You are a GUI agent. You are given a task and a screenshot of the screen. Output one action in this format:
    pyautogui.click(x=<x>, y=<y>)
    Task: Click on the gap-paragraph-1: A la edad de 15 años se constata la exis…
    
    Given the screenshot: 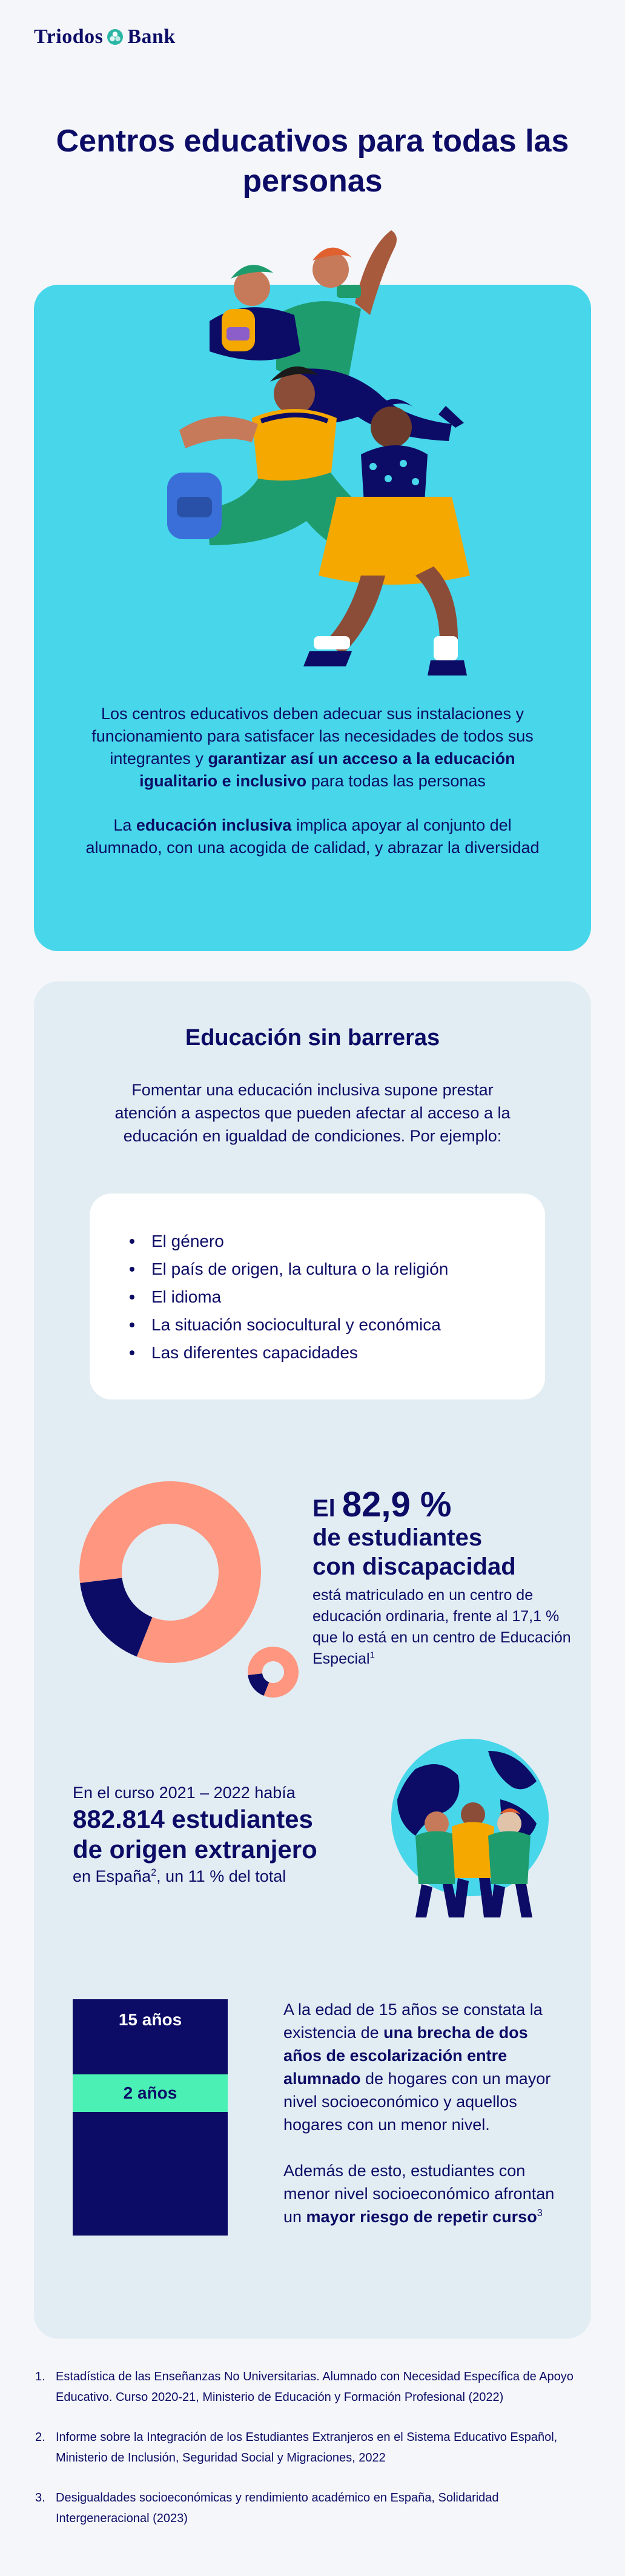 What is the action you would take?
    pyautogui.click(x=422, y=2067)
    